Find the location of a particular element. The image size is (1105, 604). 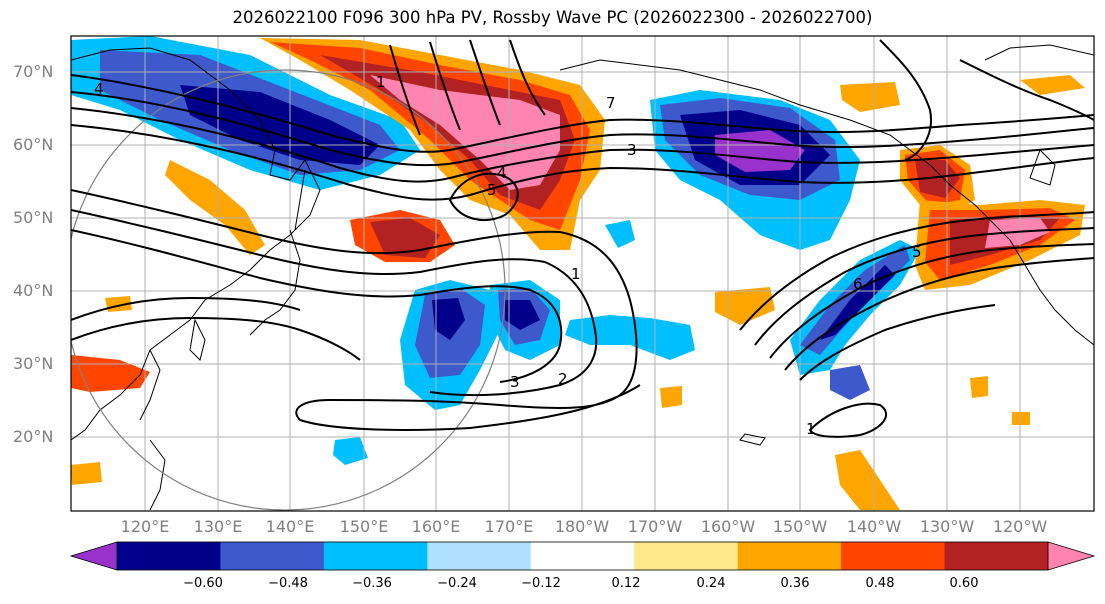

lat-label-70n: 70°N is located at coordinates (33, 71).